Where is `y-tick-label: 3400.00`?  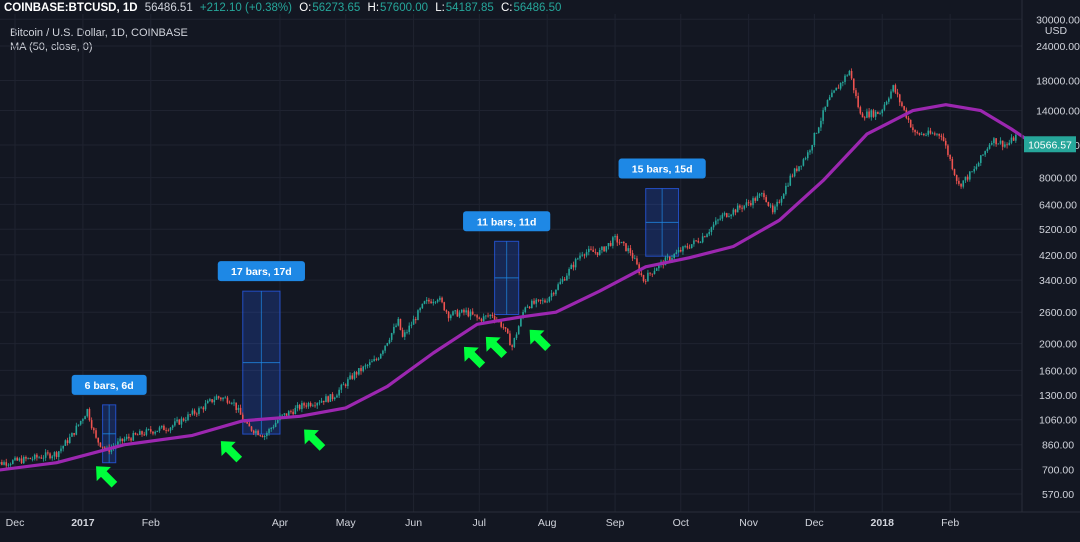 y-tick-label: 3400.00 is located at coordinates (1058, 281).